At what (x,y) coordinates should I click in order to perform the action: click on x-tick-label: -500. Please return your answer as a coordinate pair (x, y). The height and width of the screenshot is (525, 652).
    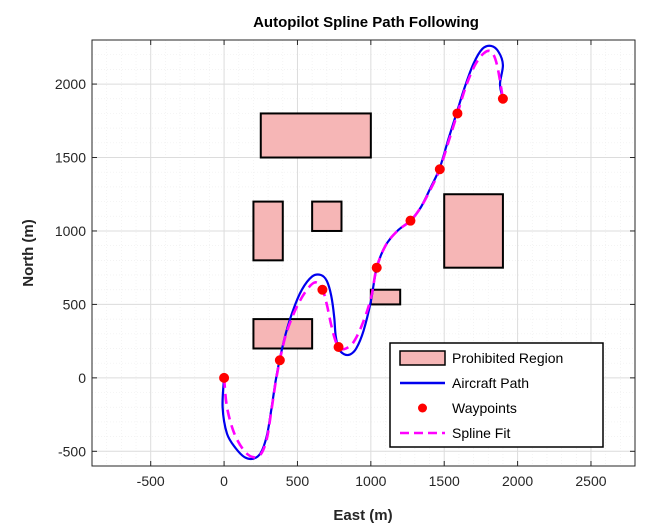
    Looking at the image, I should click on (151, 481).